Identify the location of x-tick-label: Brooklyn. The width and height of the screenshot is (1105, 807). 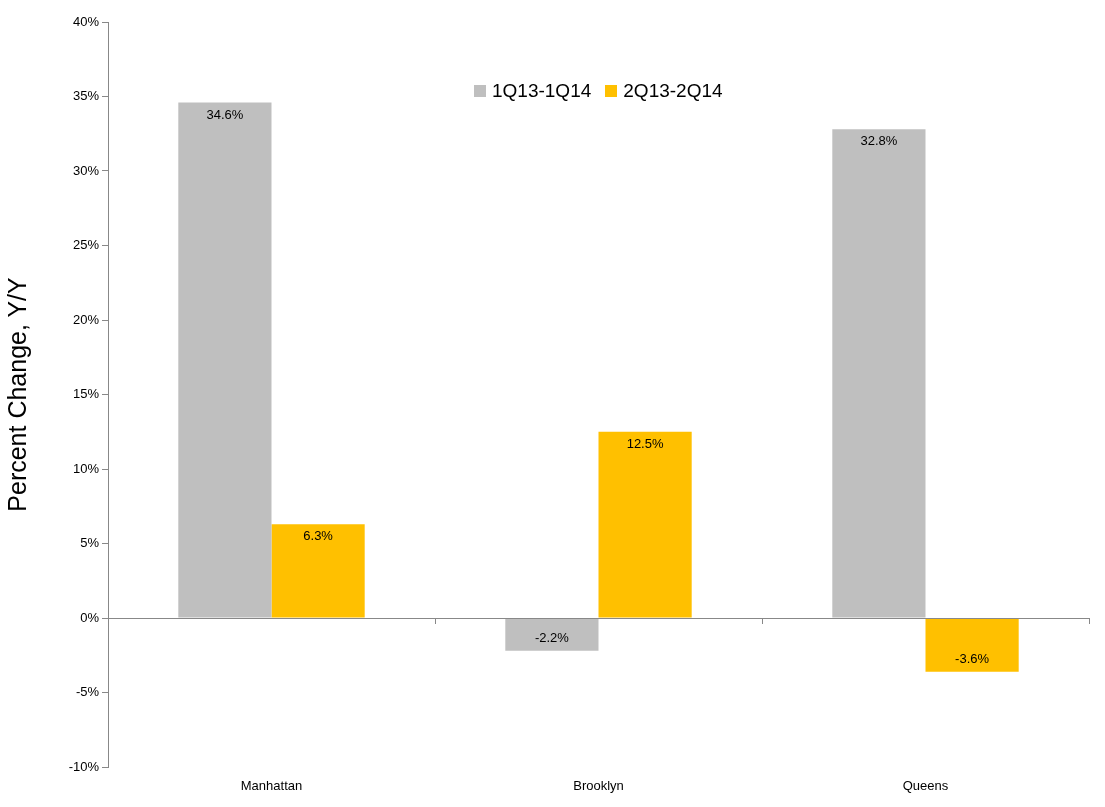
(598, 786).